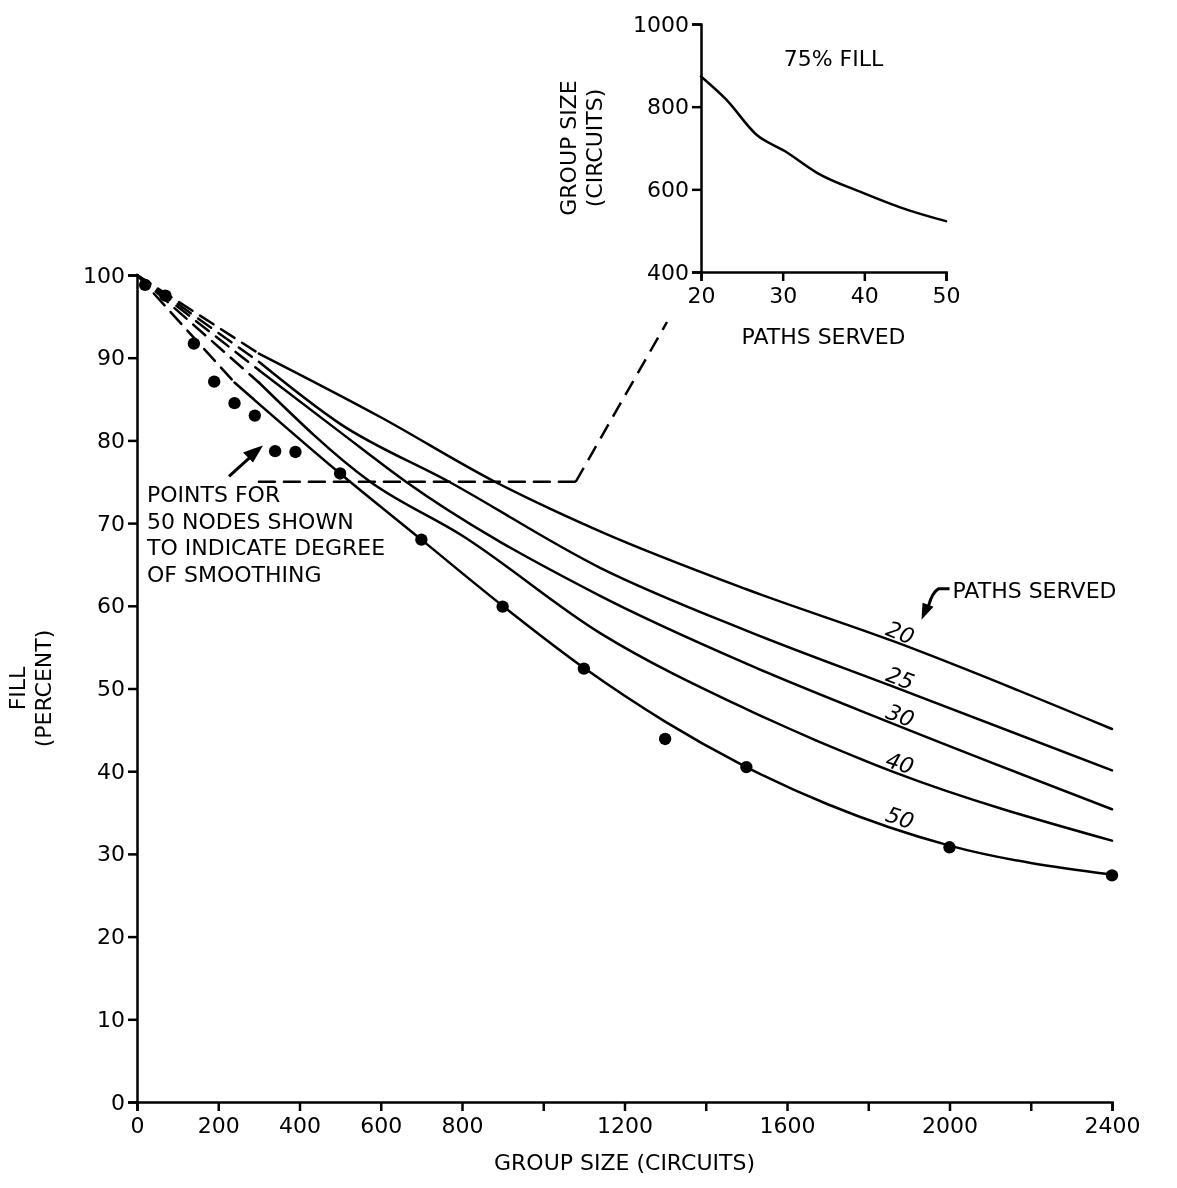 The image size is (1177, 1188). What do you see at coordinates (111, 689) in the screenshot?
I see `y-tick-label: 50` at bounding box center [111, 689].